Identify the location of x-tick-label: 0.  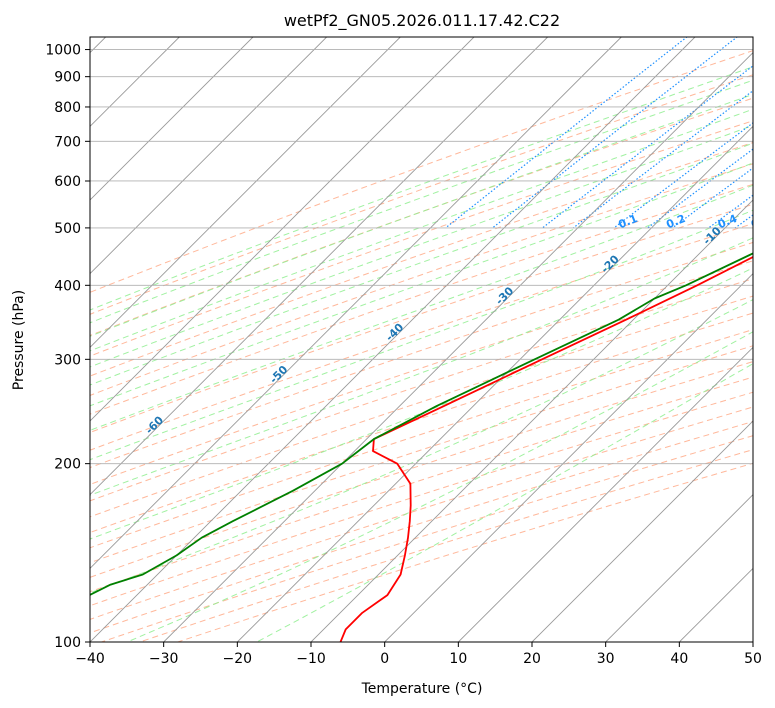
(384, 659).